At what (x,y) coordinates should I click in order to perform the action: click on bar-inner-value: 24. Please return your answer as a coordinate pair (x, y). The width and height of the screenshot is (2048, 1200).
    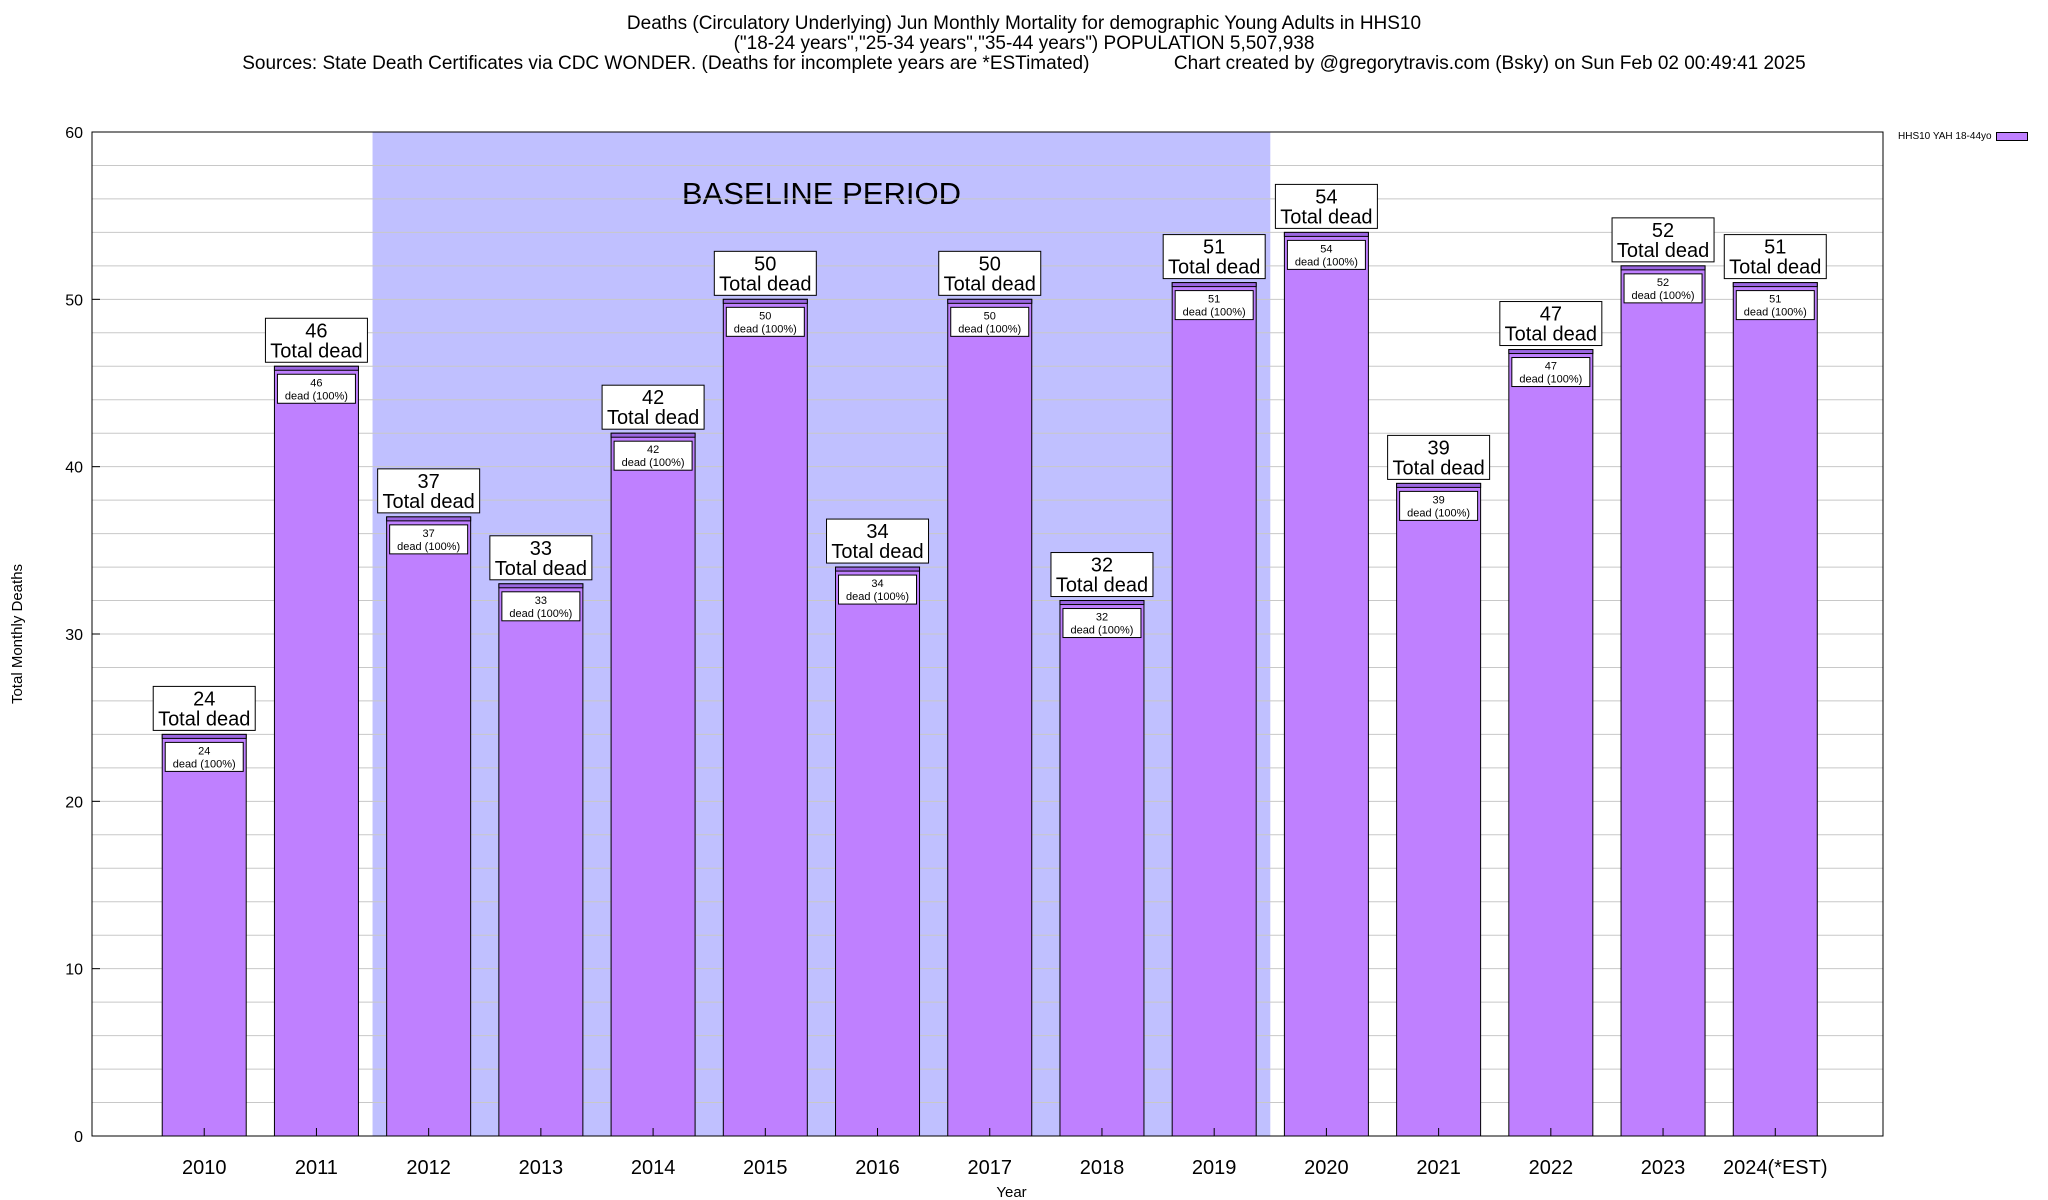
    Looking at the image, I should click on (204, 751).